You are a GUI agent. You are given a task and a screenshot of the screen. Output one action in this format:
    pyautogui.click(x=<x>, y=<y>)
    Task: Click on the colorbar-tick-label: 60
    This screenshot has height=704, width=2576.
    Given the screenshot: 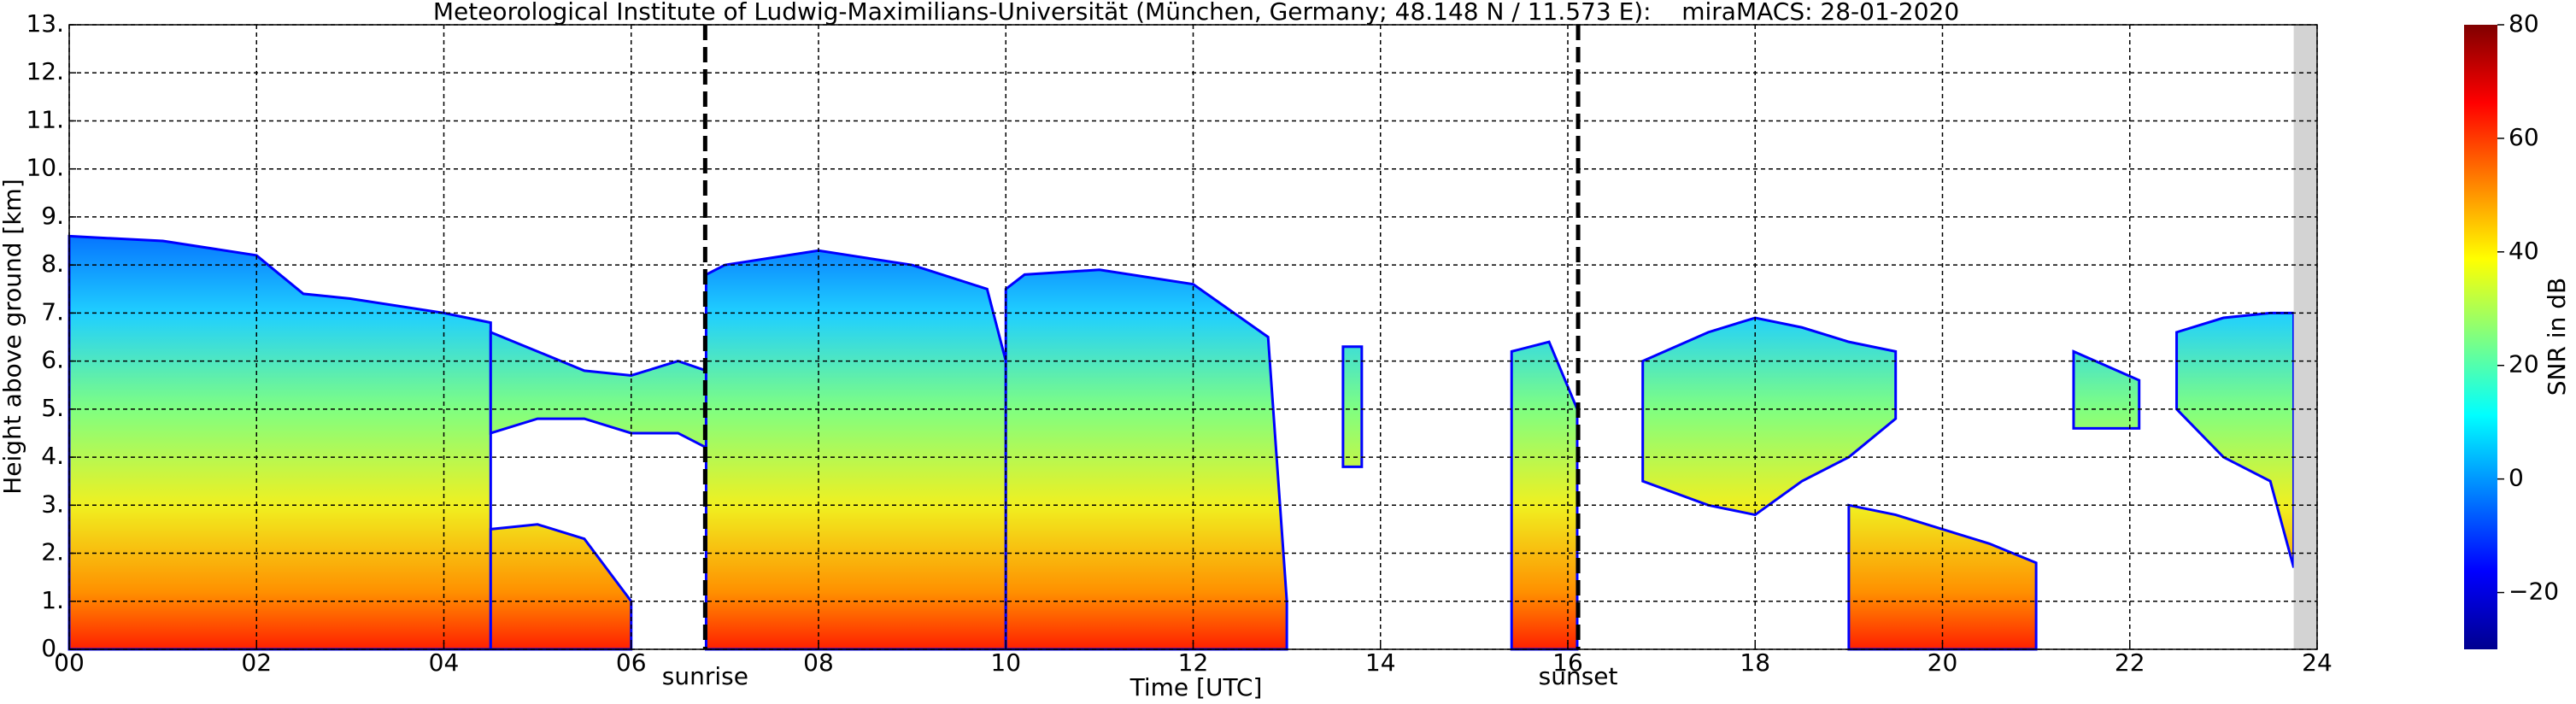 What is the action you would take?
    pyautogui.click(x=2524, y=137)
    